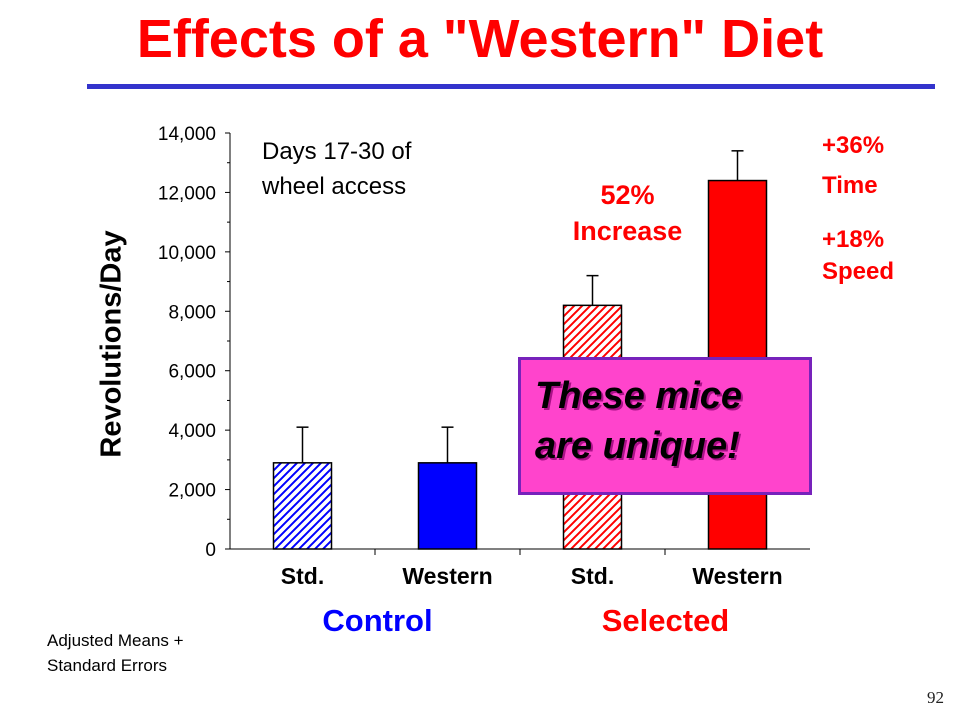  What do you see at coordinates (111, 344) in the screenshot?
I see `y-axis-label: Revolutions/Day` at bounding box center [111, 344].